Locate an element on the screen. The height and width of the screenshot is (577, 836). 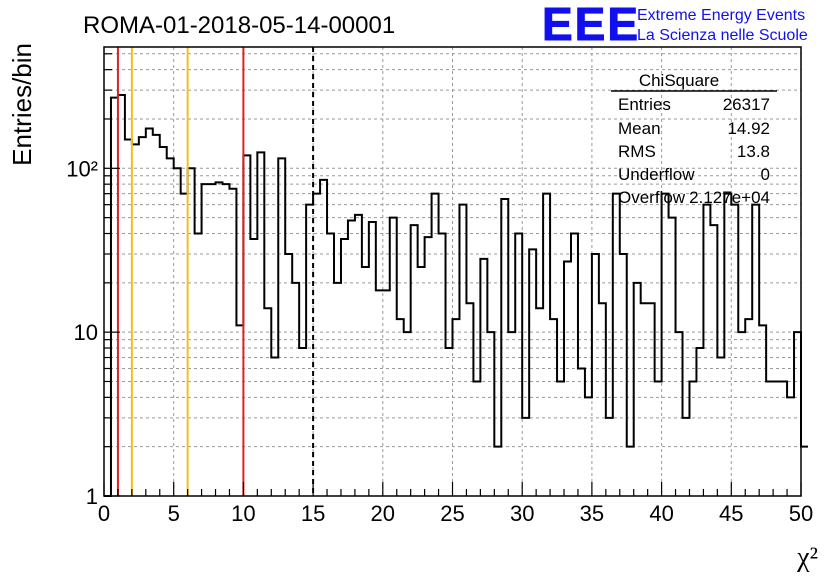
stats-label-underflow: Underflow is located at coordinates (656, 174).